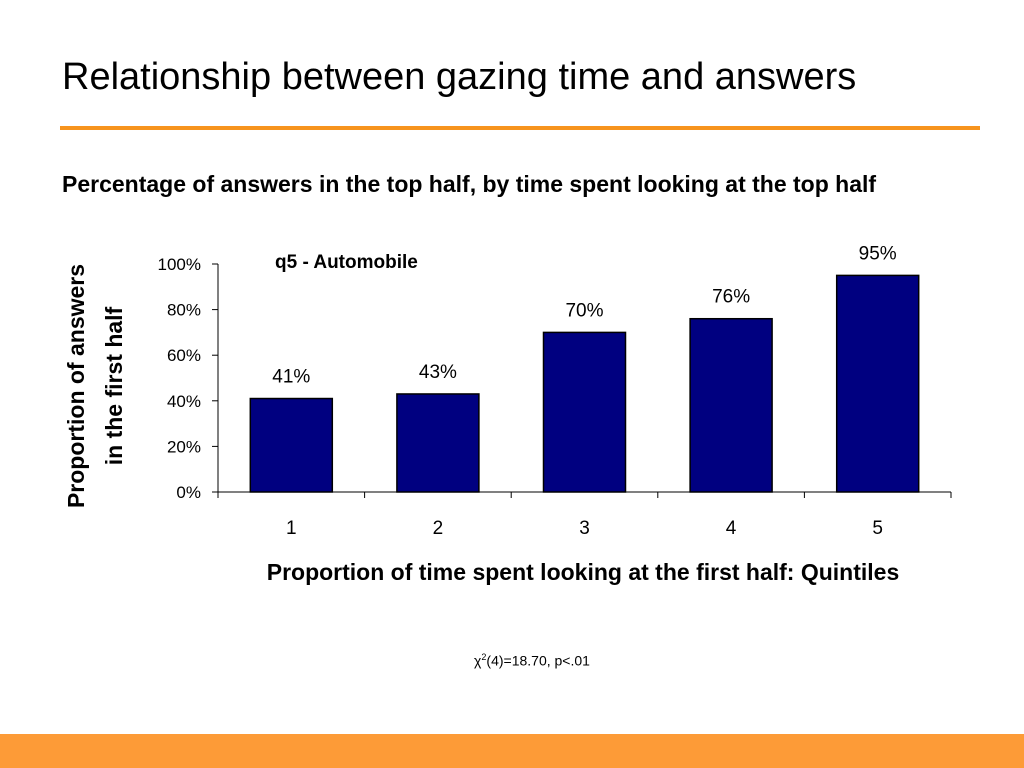 The height and width of the screenshot is (768, 1024). Describe the element at coordinates (731, 297) in the screenshot. I see `bar-value-label: 76%` at that location.